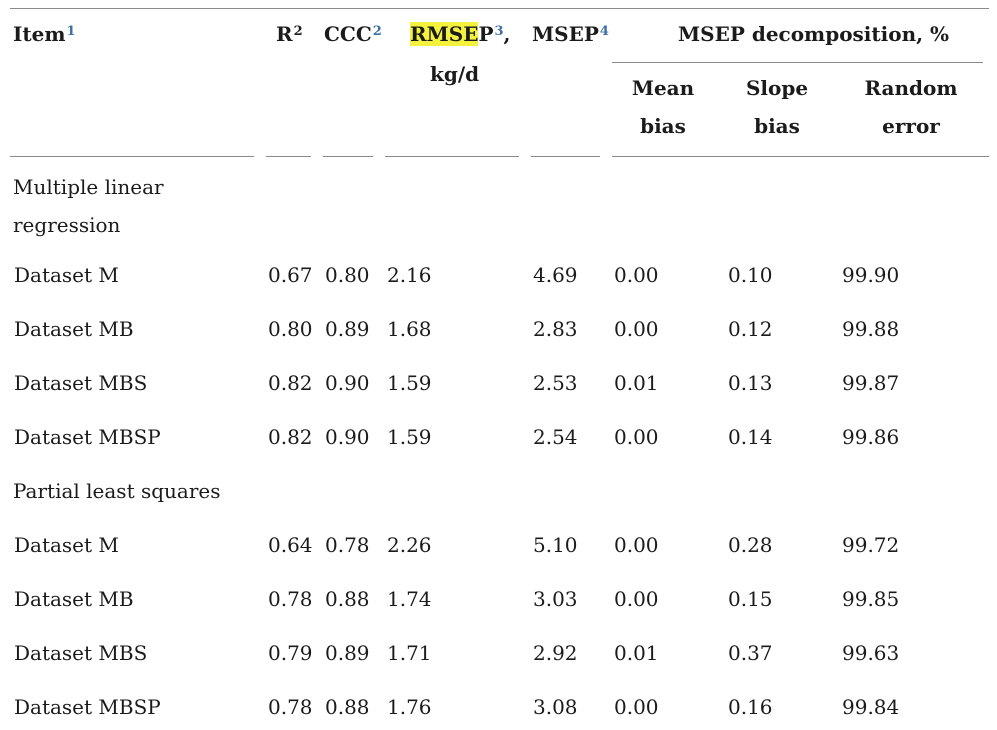  I want to click on header-rmsep-highlight: RMSE, so click(444, 34).